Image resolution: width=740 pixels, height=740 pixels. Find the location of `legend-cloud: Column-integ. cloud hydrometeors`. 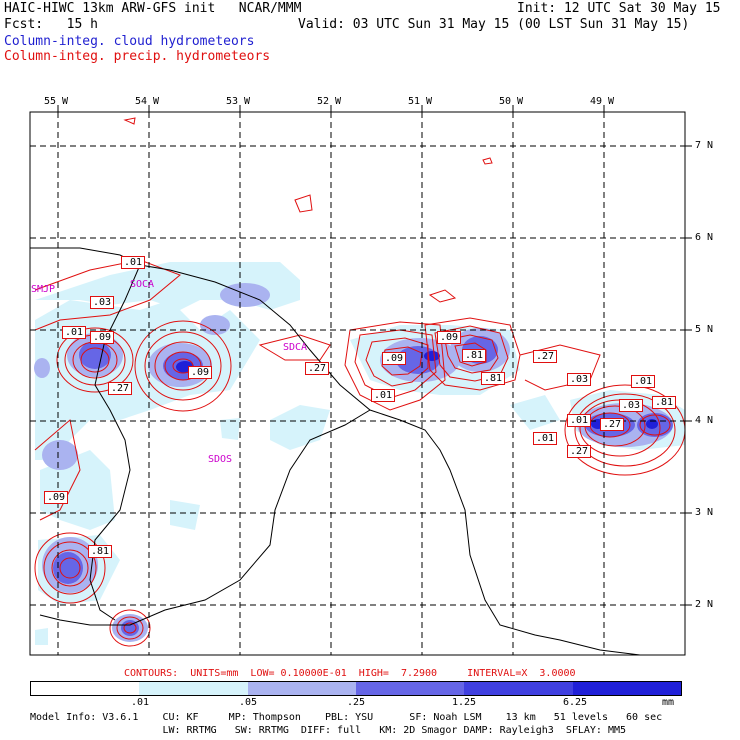

legend-cloud: Column-integ. cloud hydrometeors is located at coordinates (129, 41).